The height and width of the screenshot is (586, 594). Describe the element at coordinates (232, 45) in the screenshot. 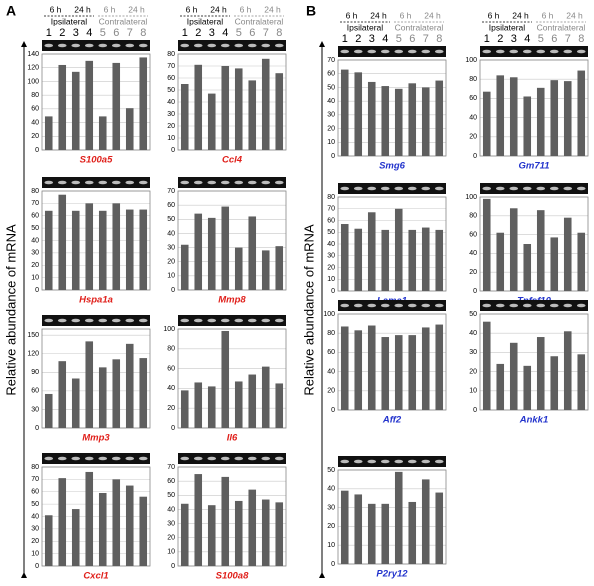

I see `gel-strip` at that location.